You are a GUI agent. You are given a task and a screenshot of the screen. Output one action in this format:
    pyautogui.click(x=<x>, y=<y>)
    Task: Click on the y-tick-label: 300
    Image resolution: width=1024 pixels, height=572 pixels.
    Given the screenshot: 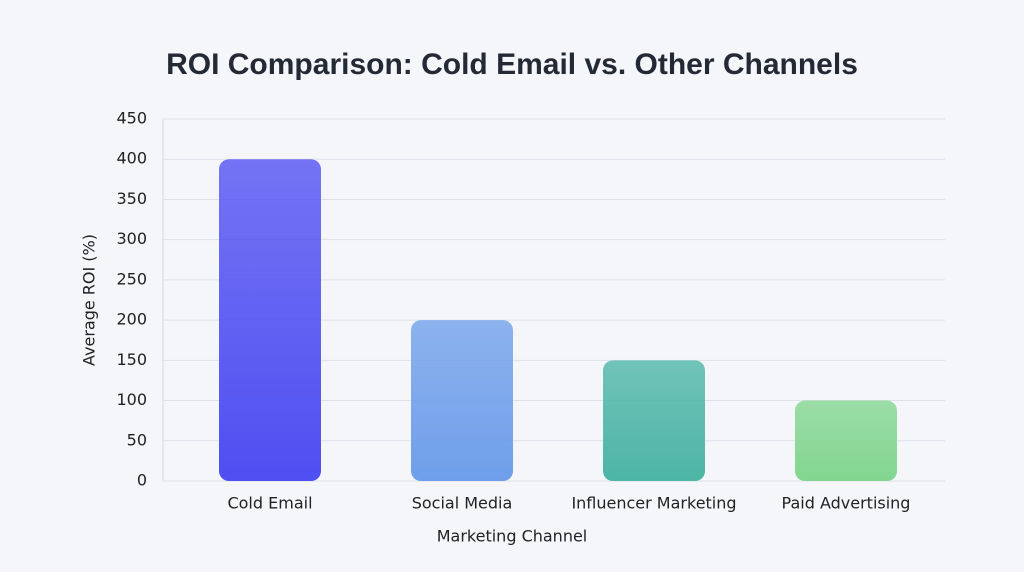 What is the action you would take?
    pyautogui.click(x=131, y=238)
    